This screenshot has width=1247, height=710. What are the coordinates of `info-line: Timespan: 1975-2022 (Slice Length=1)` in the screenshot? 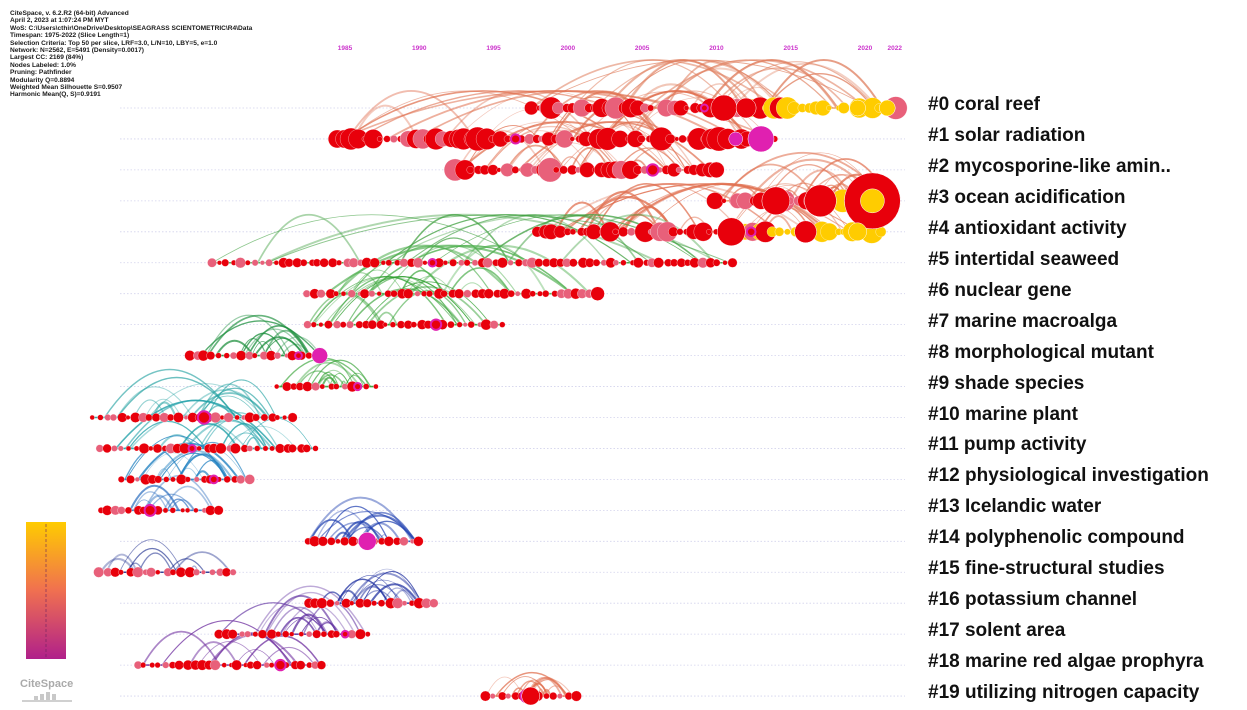 It's located at (70, 36).